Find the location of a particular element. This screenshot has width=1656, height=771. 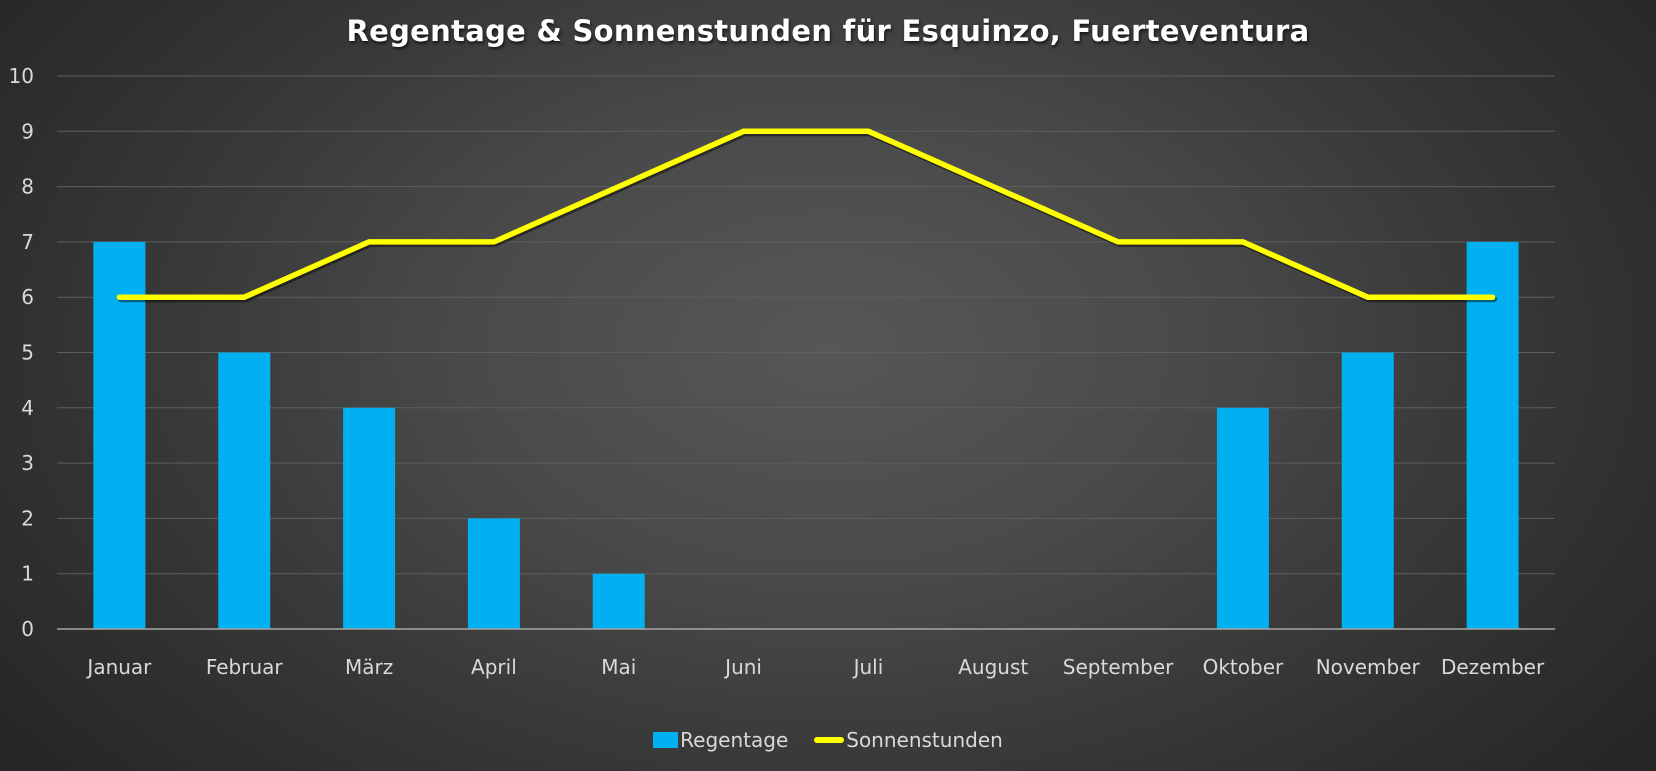

legend-item-sonnenstunden: Sonnenstunden is located at coordinates (908, 740).